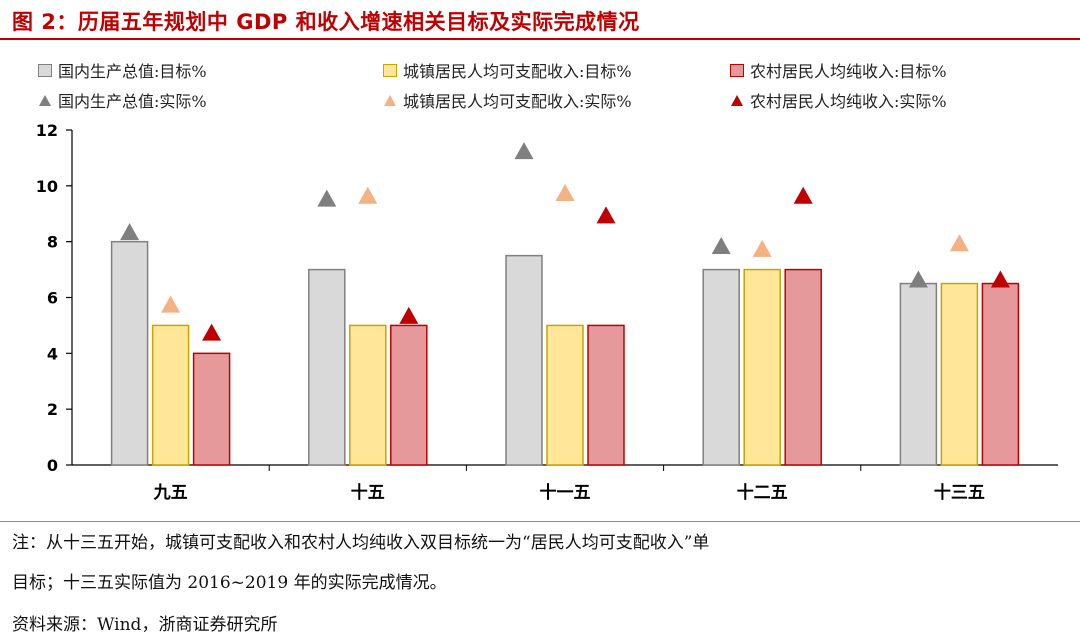  Describe the element at coordinates (565, 492) in the screenshot. I see `x-category-label: 十一五` at that location.